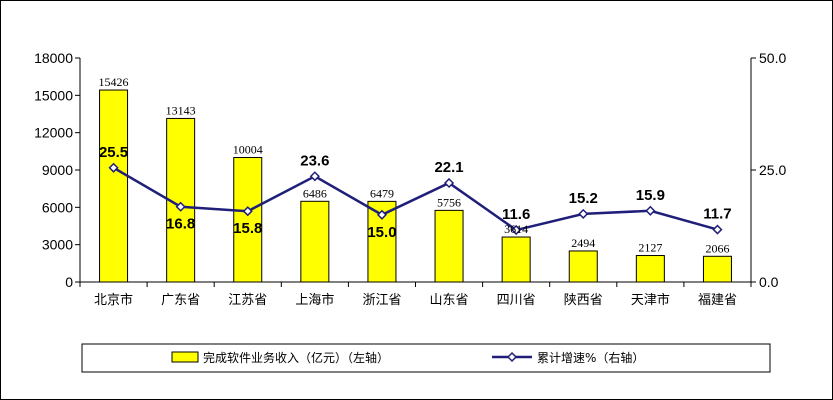  I want to click on line-value-label: 15.2, so click(583, 198).